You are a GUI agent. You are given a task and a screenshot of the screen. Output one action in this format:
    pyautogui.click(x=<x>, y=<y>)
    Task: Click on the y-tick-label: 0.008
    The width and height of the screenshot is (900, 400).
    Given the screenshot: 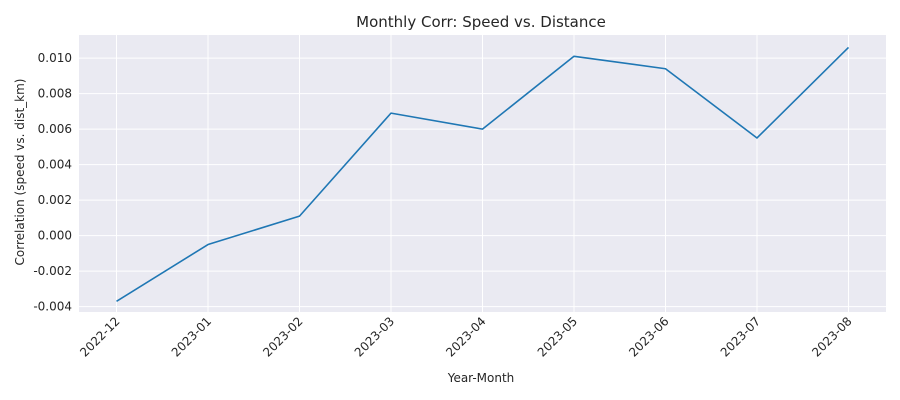 What is the action you would take?
    pyautogui.click(x=55, y=94)
    